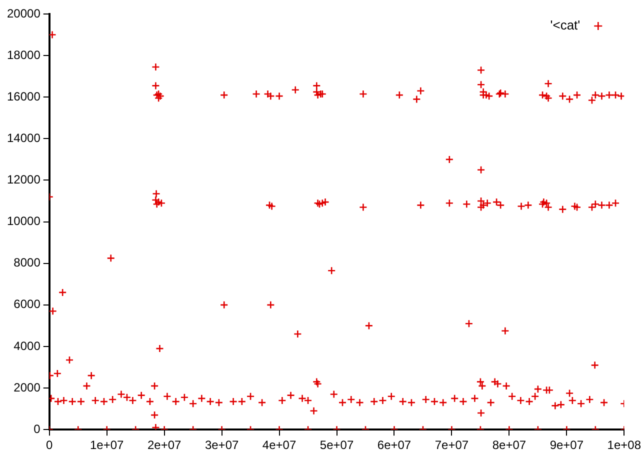  What do you see at coordinates (451, 445) in the screenshot?
I see `x-tick-label: 7e+07` at bounding box center [451, 445].